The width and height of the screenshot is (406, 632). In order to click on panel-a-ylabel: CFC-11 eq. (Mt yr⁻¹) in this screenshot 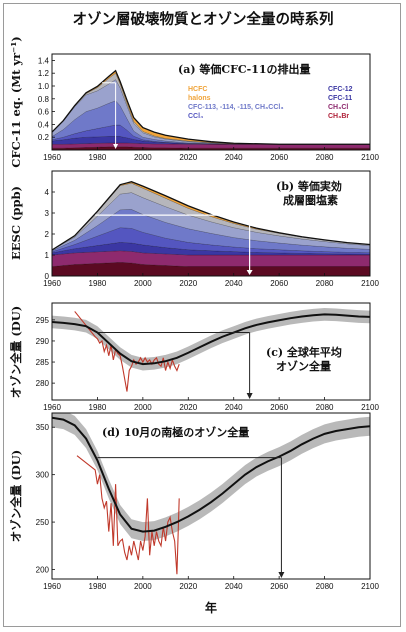, I will do `click(16, 101)`.